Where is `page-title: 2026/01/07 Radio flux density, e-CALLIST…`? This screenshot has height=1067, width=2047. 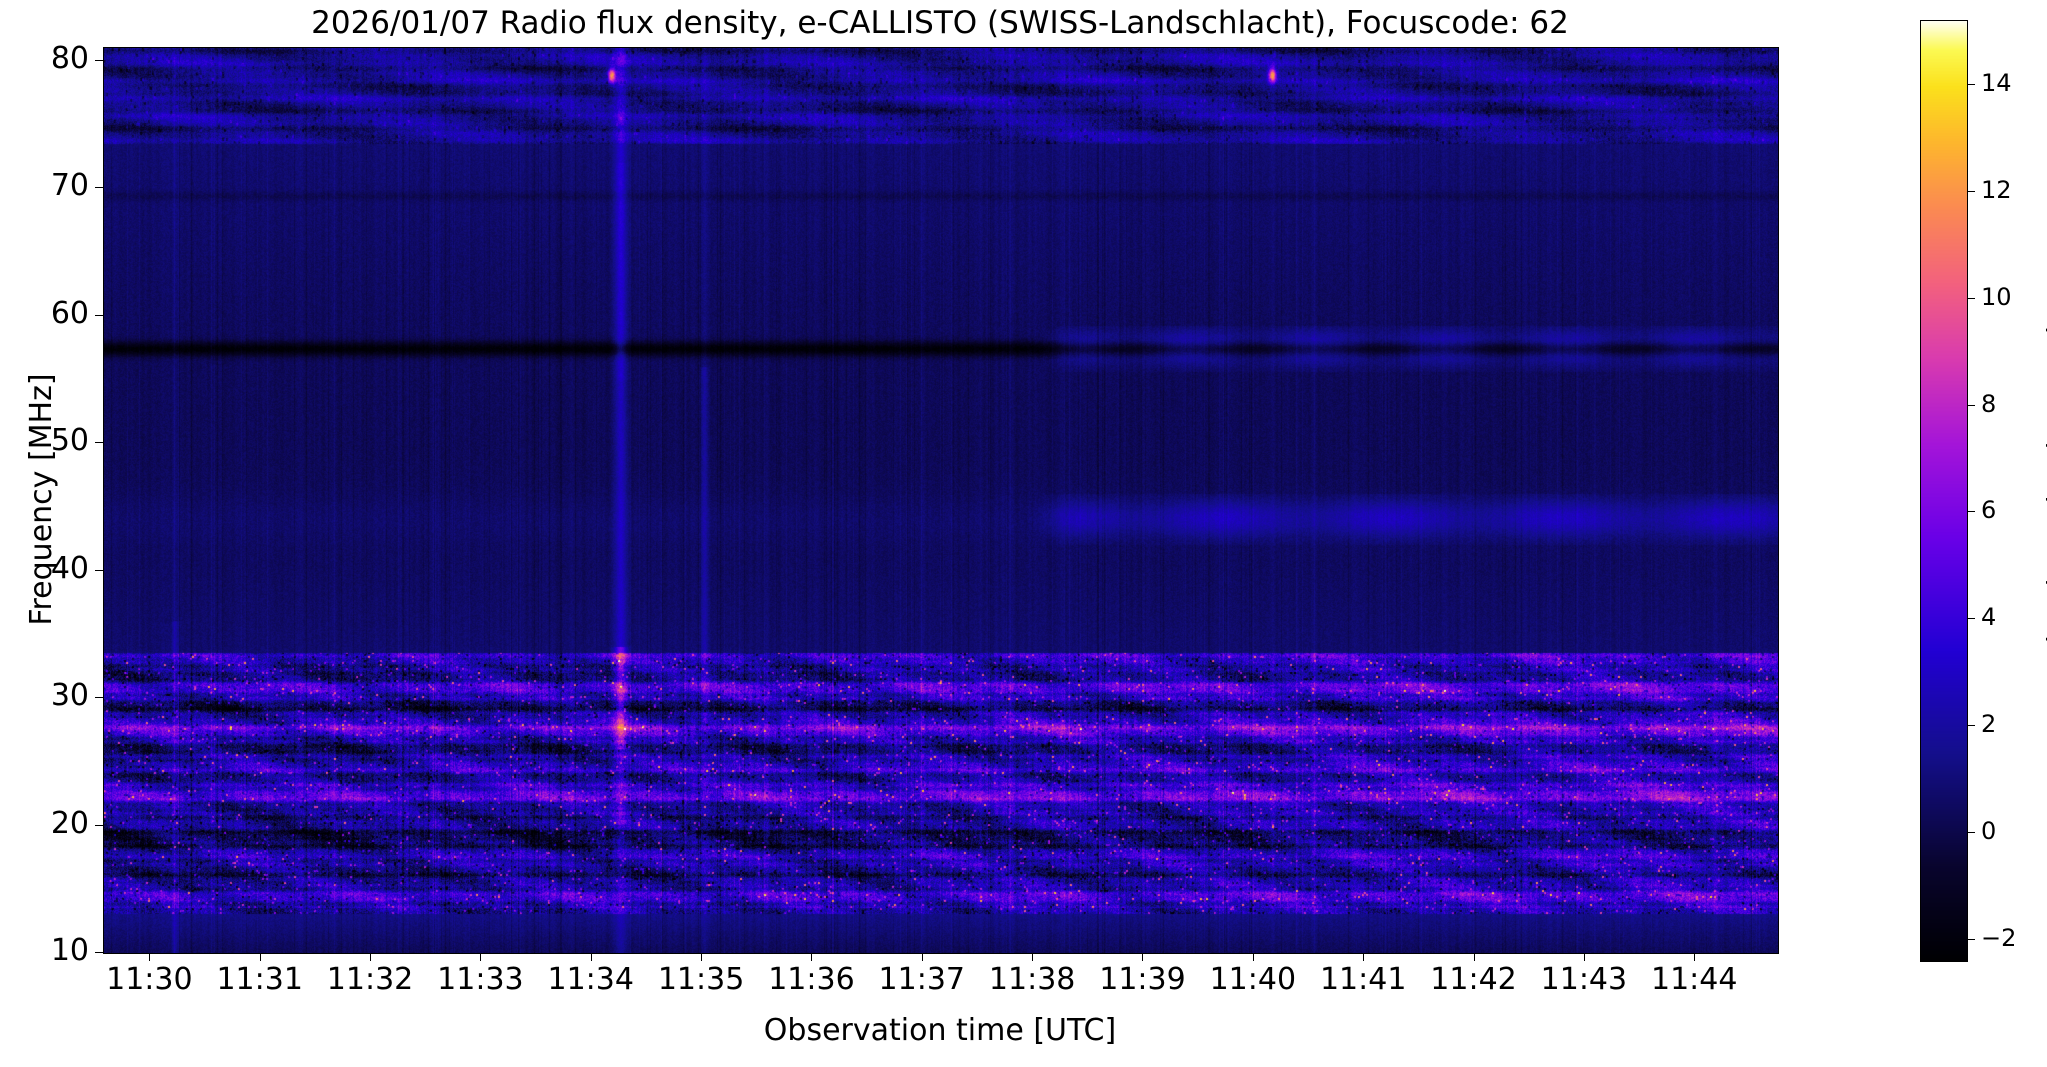 page-title: 2026/01/07 Radio flux density, e-CALLIST… is located at coordinates (940, 23).